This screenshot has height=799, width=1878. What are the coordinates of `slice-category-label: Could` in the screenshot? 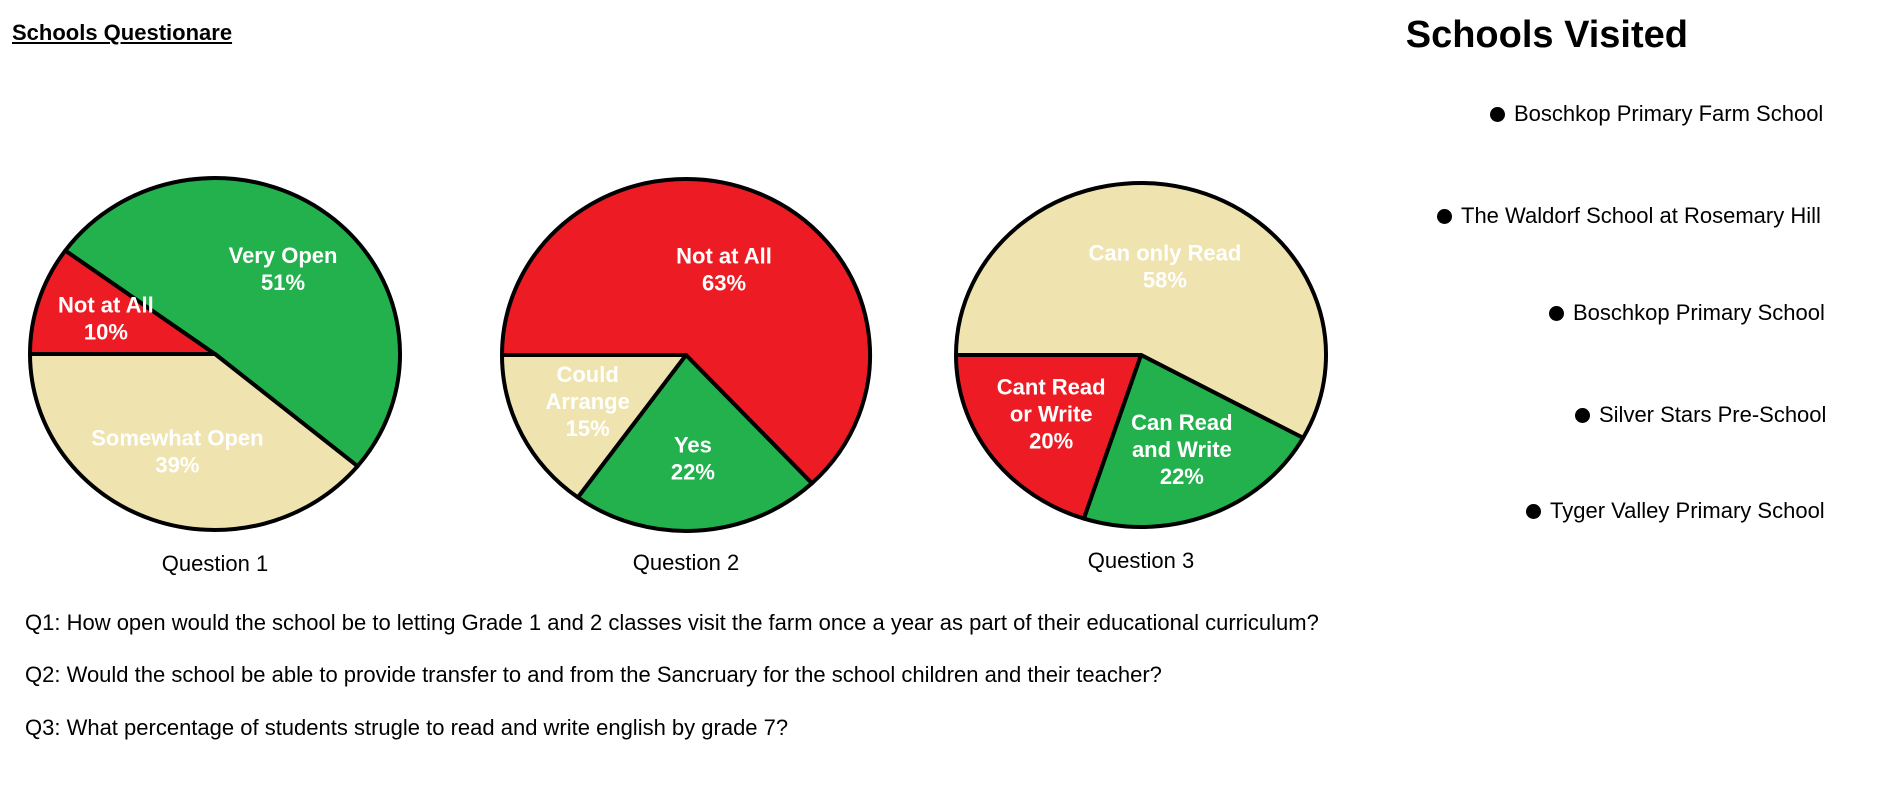 It's located at (587, 374).